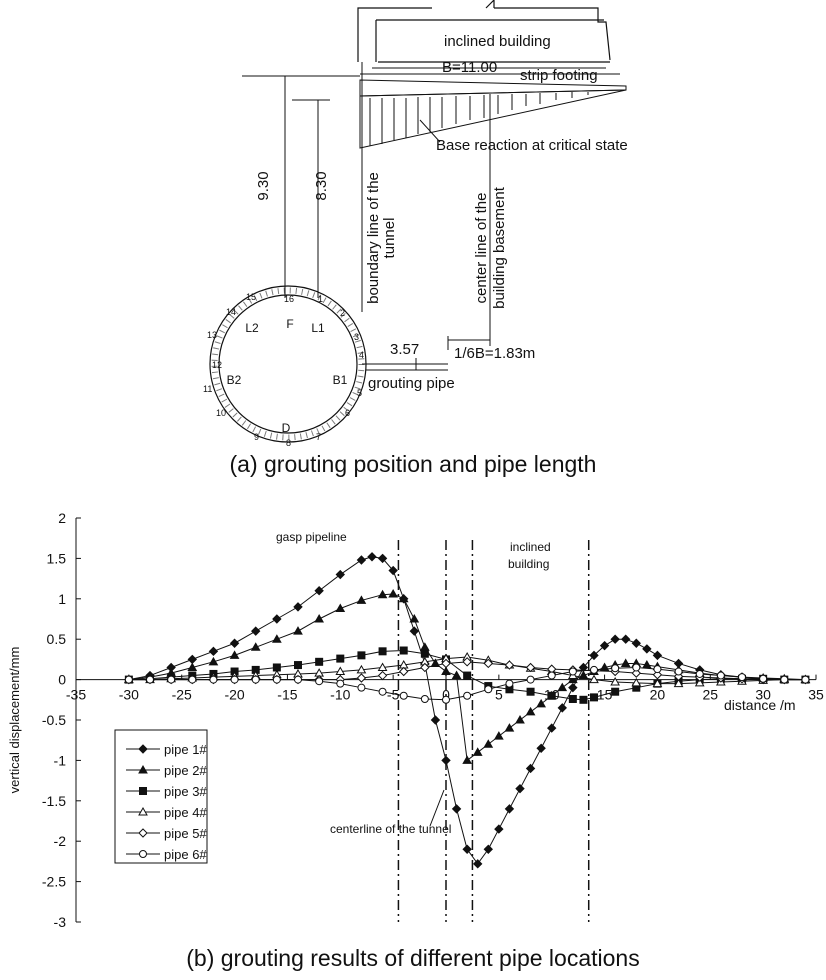 The width and height of the screenshot is (826, 980). I want to click on width-label: B=11.00, so click(469, 67).